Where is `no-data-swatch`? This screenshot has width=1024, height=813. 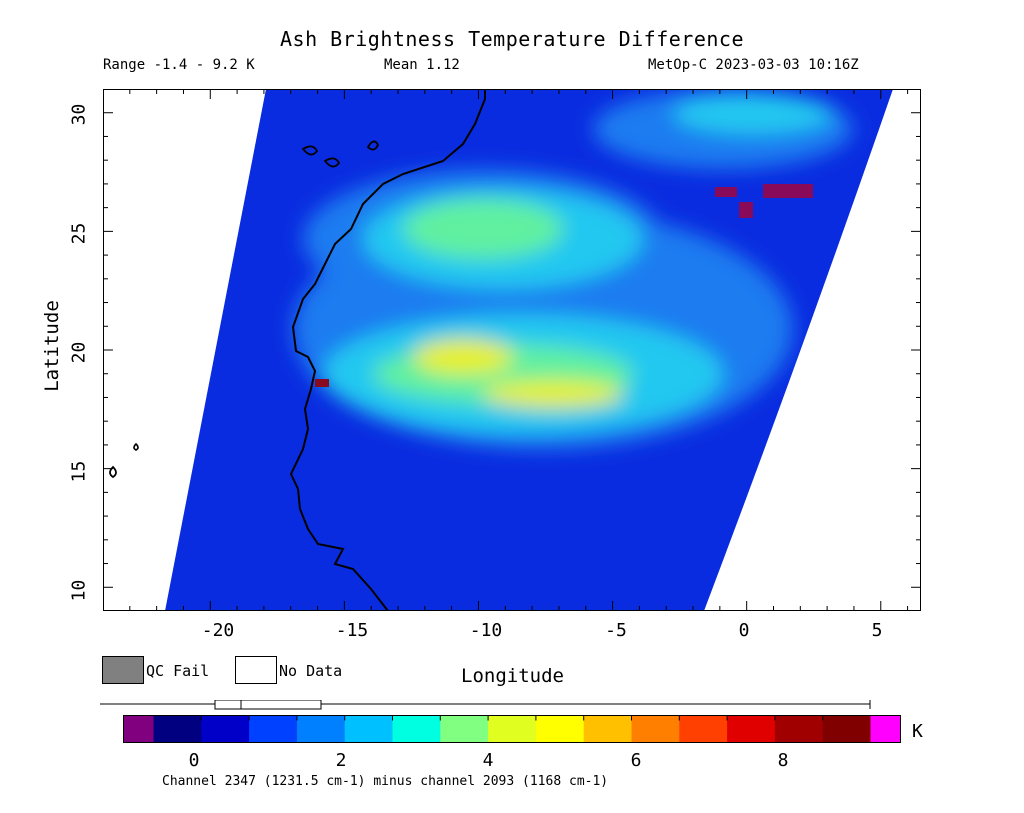 no-data-swatch is located at coordinates (256, 670).